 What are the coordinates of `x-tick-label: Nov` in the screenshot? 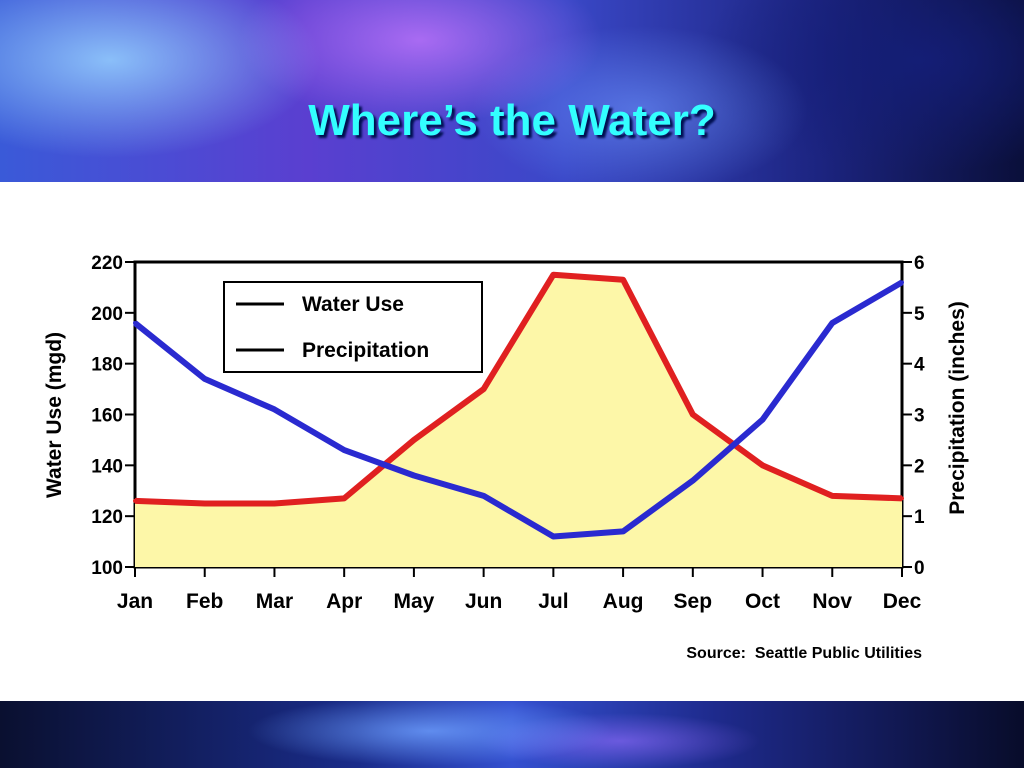 It's located at (832, 601).